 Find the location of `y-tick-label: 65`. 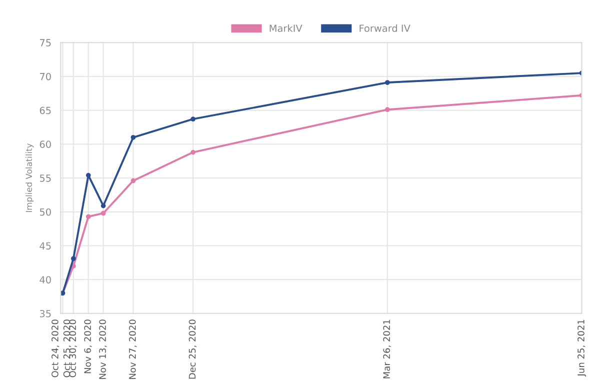

y-tick-label: 65 is located at coordinates (45, 110).